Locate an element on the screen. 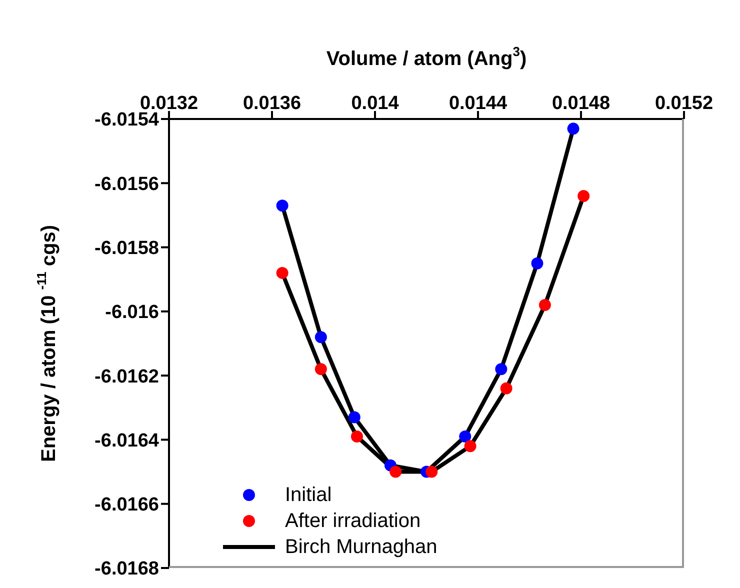 The image size is (740, 588). x-tick-label: 0.014 is located at coordinates (375, 103).